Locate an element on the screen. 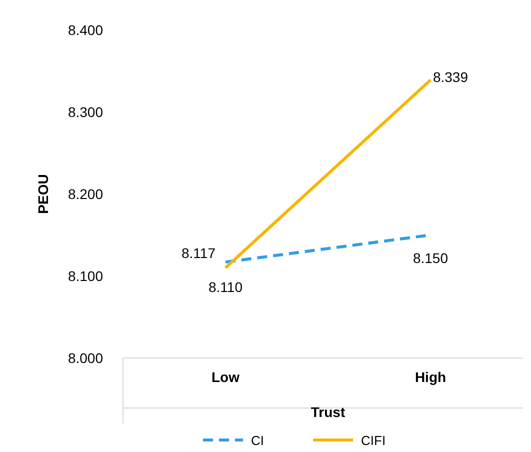 This screenshot has height=452, width=531. y-tick-label: 8.000 is located at coordinates (86, 358).